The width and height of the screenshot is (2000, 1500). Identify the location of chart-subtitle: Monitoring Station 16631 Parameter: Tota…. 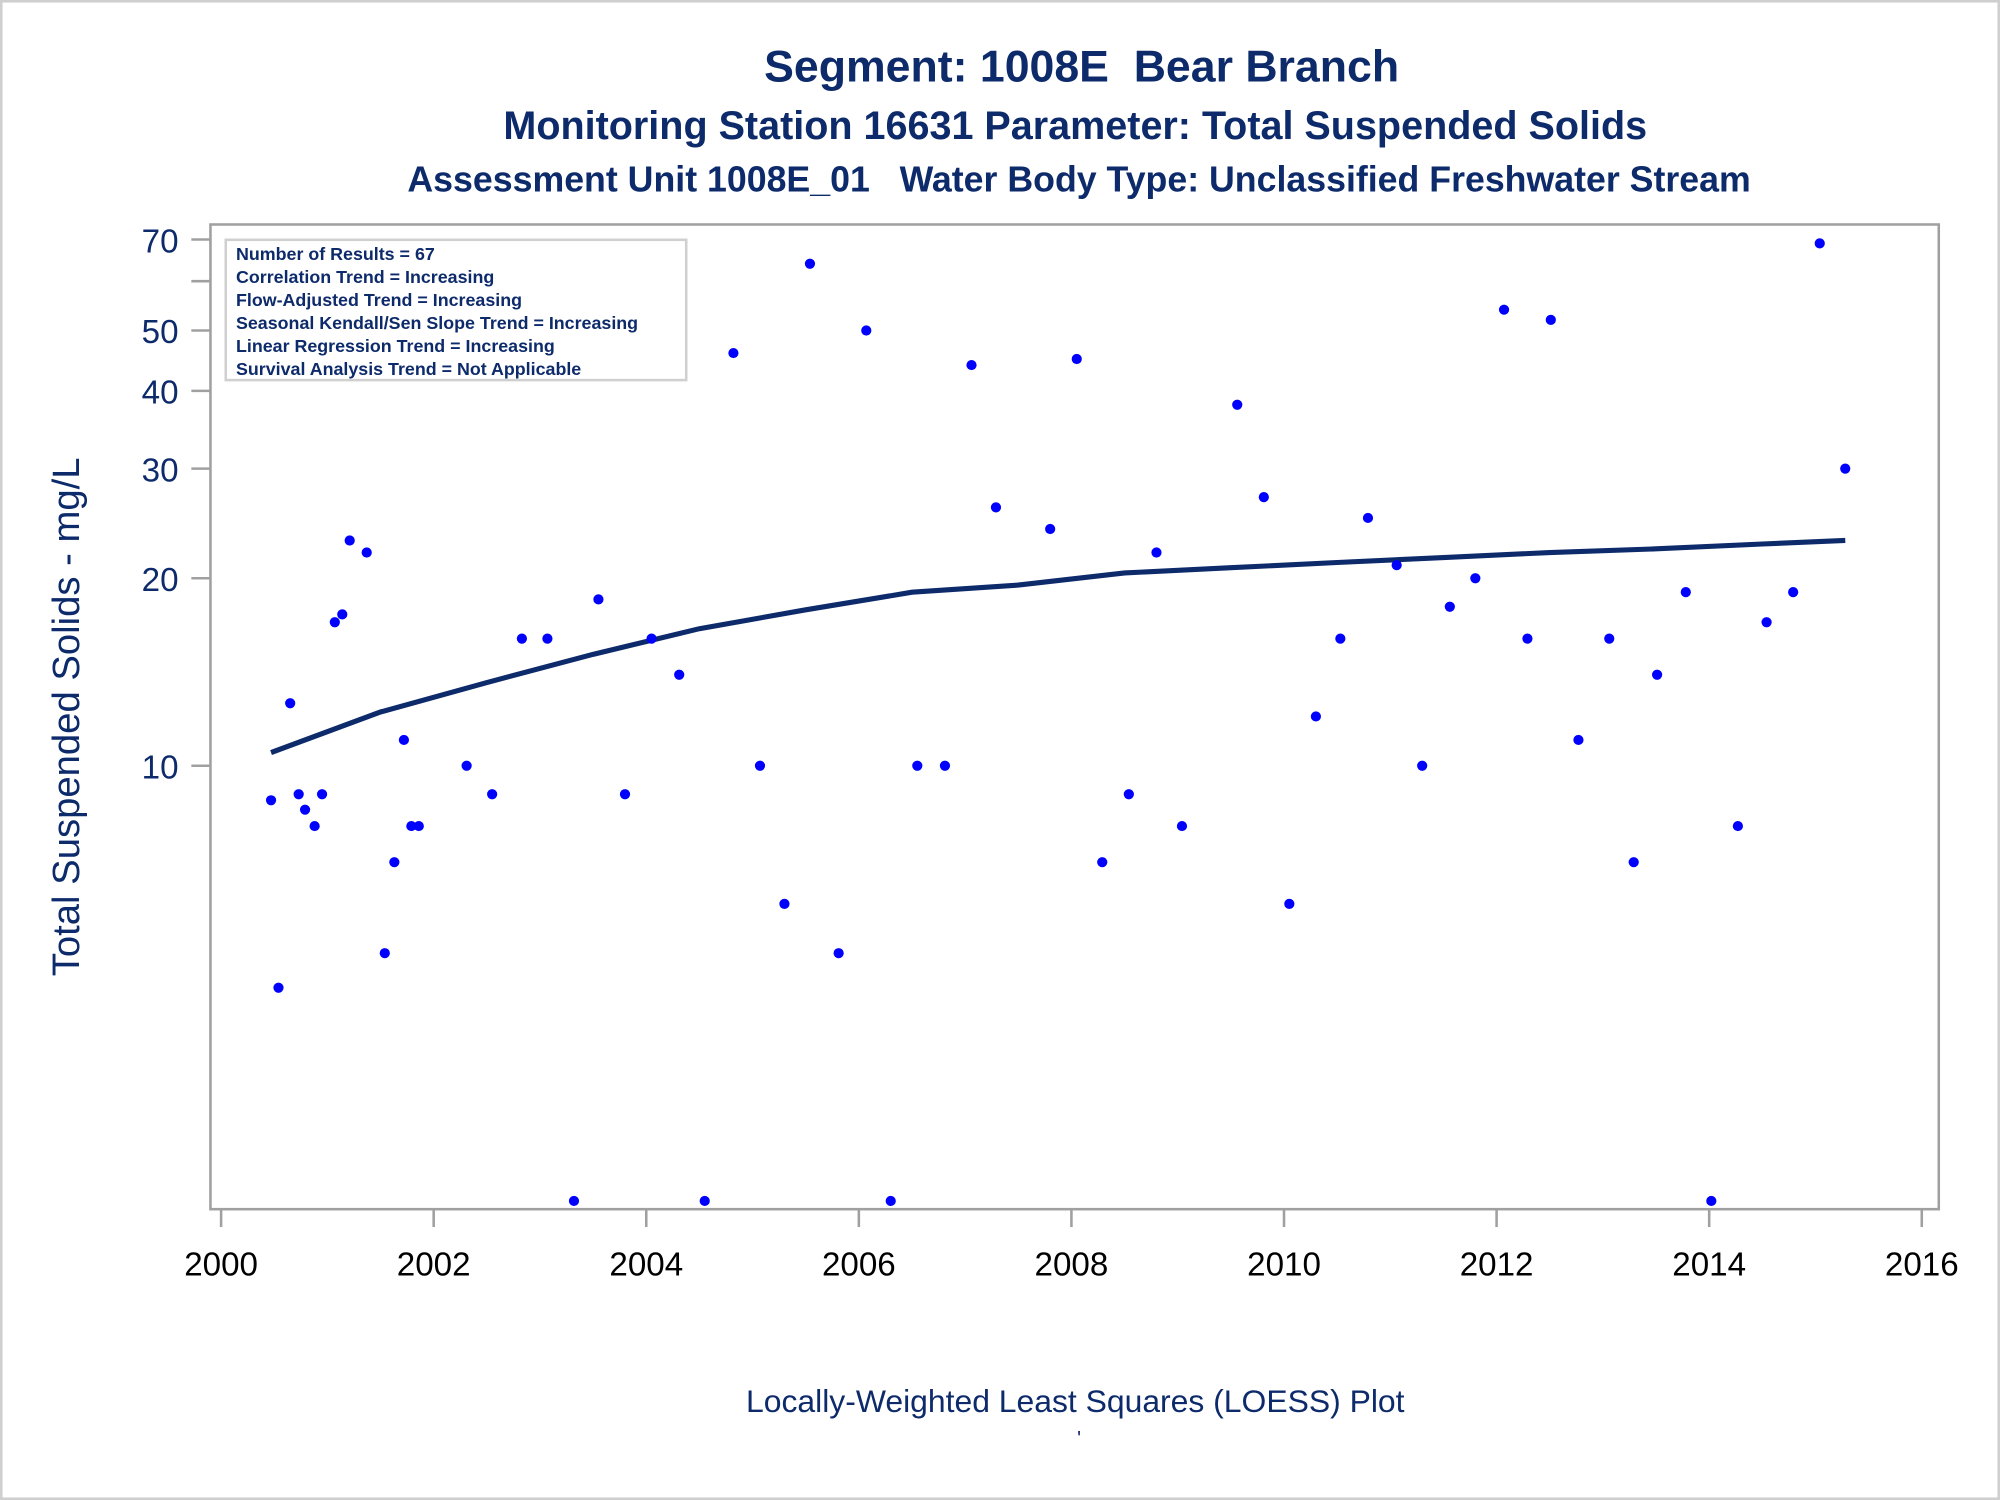
(1075, 126).